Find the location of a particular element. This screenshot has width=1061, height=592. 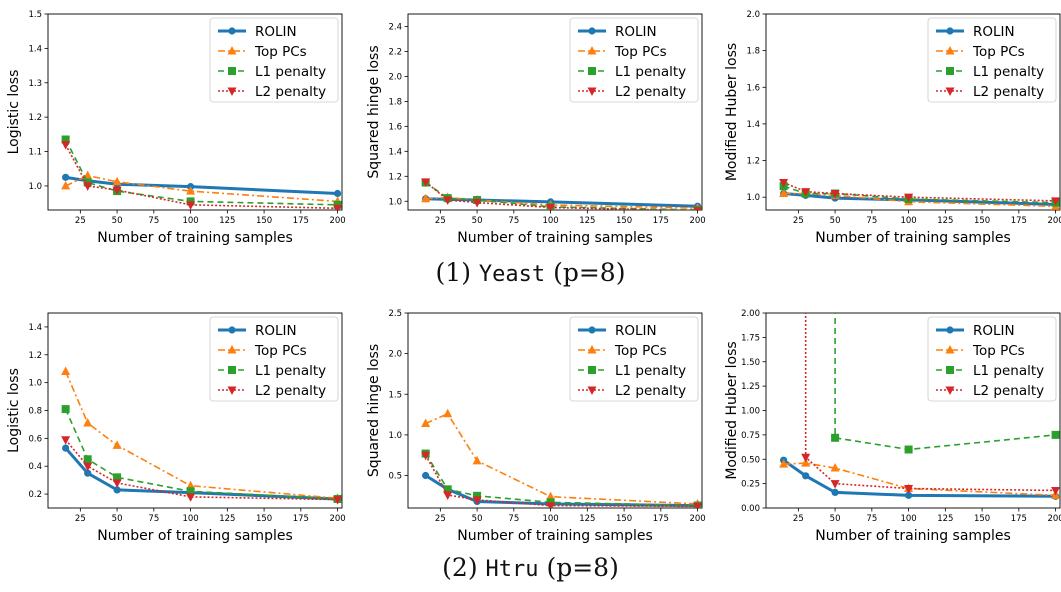

x-tick-label: 50 is located at coordinates (117, 221).